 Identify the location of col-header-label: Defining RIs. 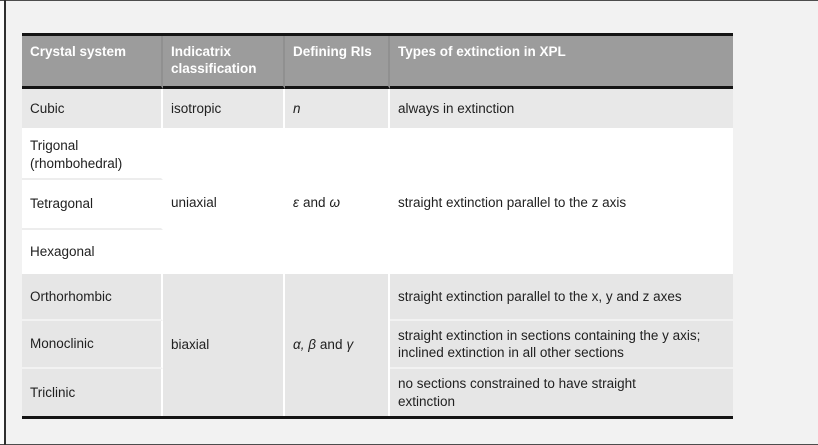
(332, 51).